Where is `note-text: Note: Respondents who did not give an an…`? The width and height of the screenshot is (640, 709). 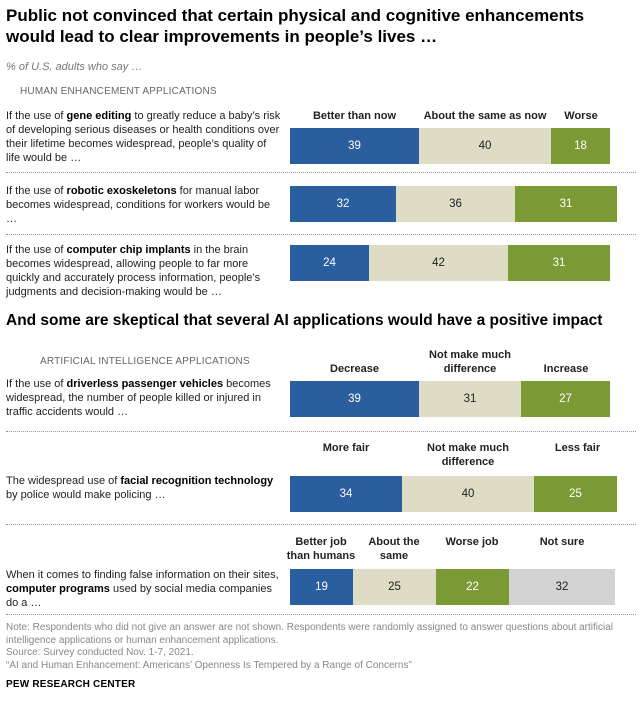 note-text: Note: Respondents who did not give an an… is located at coordinates (310, 634).